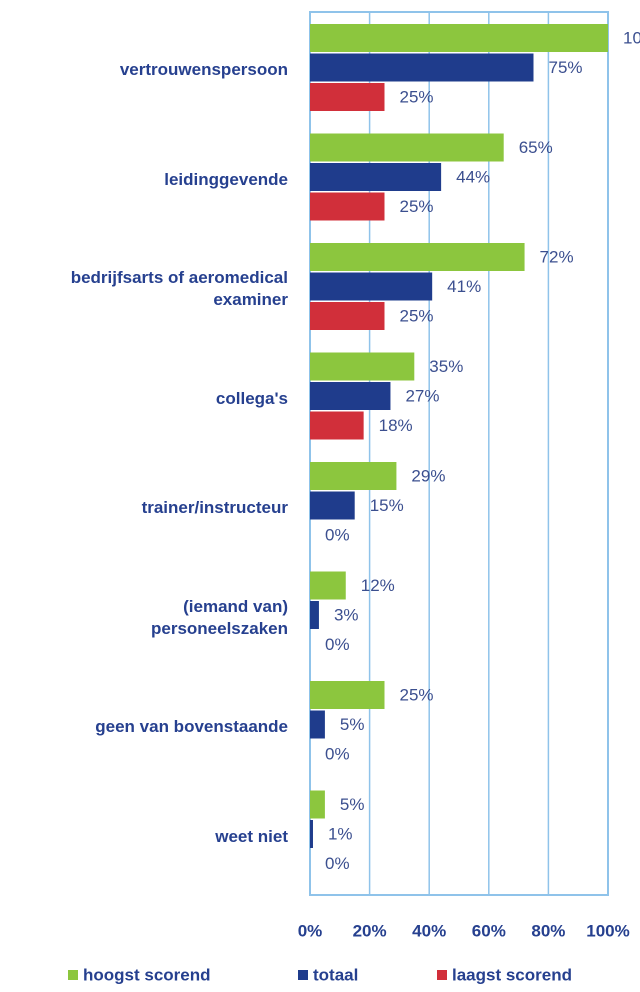 Image resolution: width=640 pixels, height=992 pixels. I want to click on x-tick-label: 20%, so click(370, 930).